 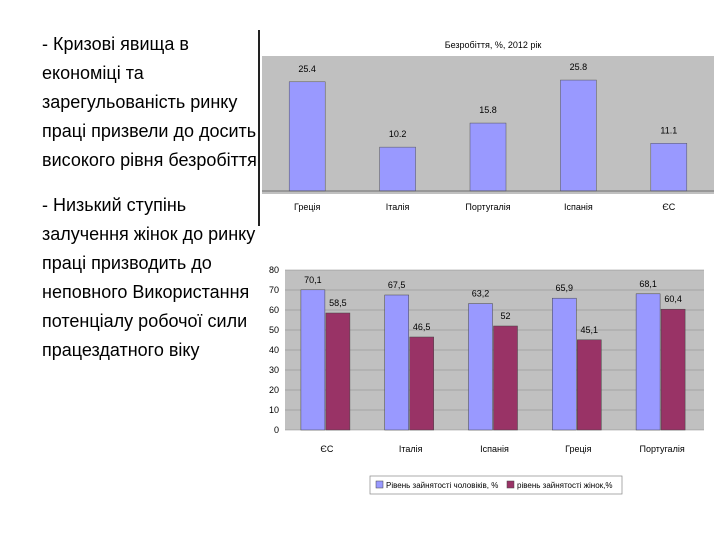 I want to click on y-tick-label: 50, so click(x=274, y=330).